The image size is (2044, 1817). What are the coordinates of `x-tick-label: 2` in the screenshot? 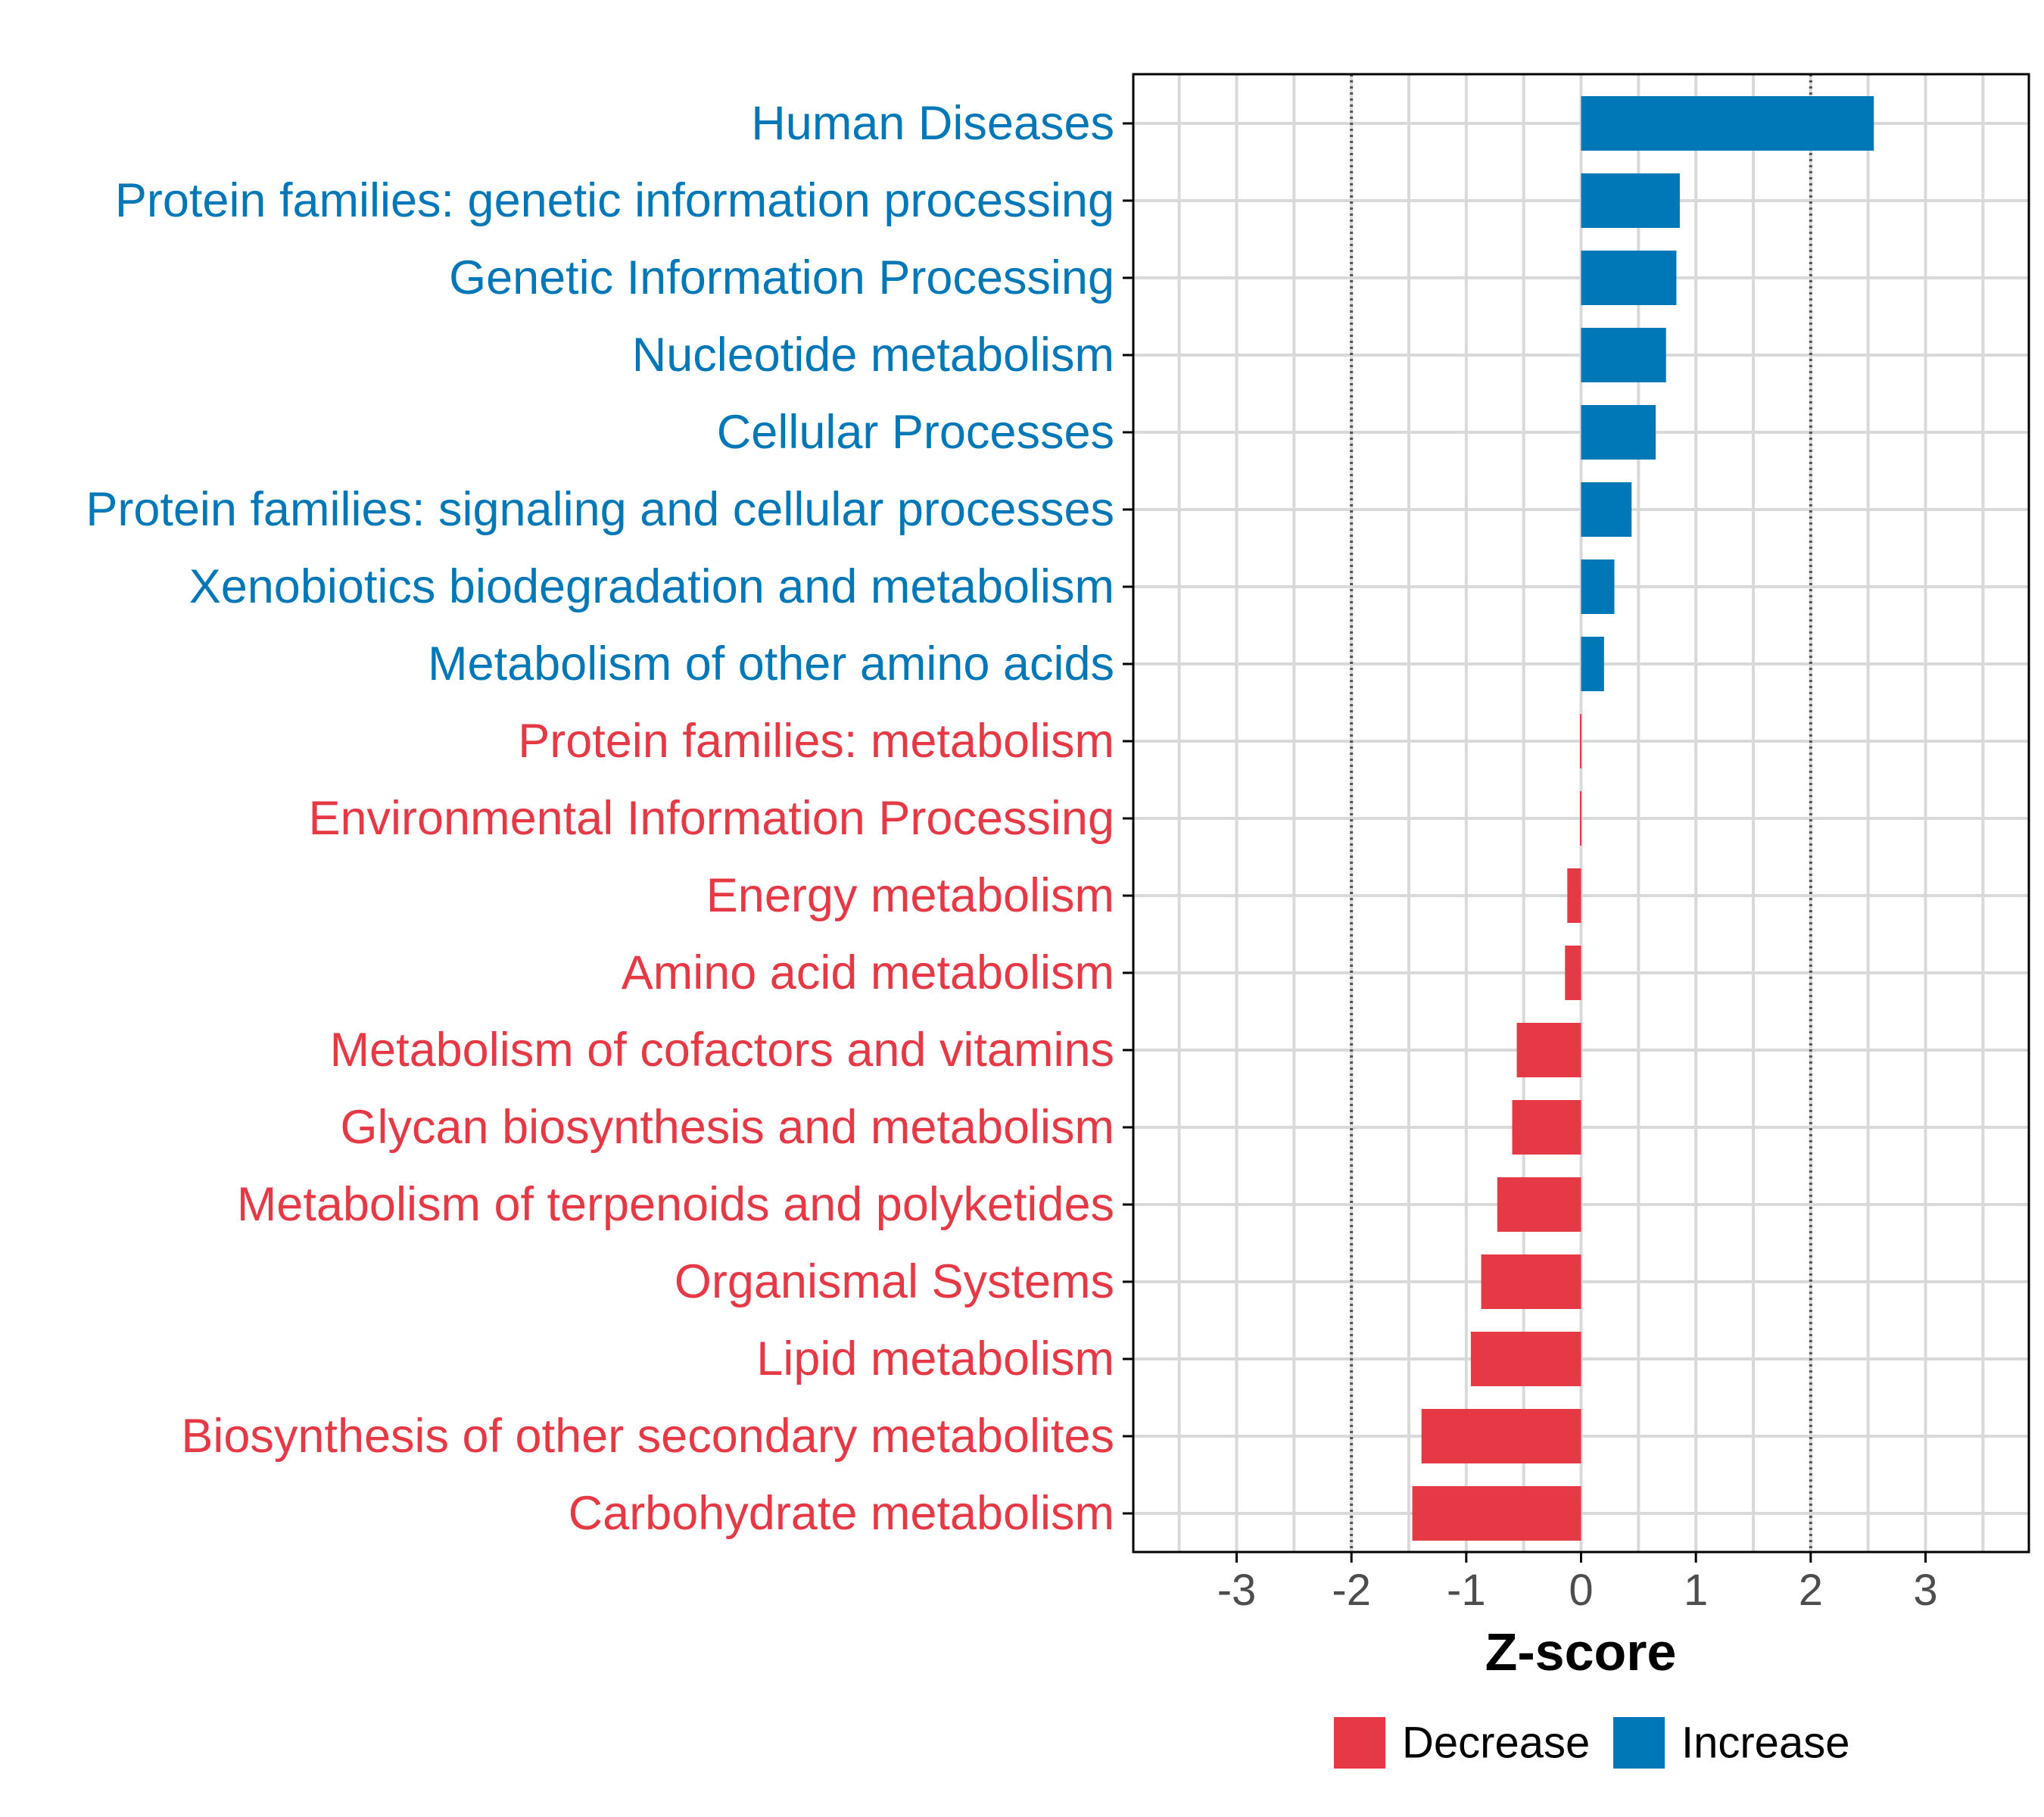 It's located at (1811, 1590).